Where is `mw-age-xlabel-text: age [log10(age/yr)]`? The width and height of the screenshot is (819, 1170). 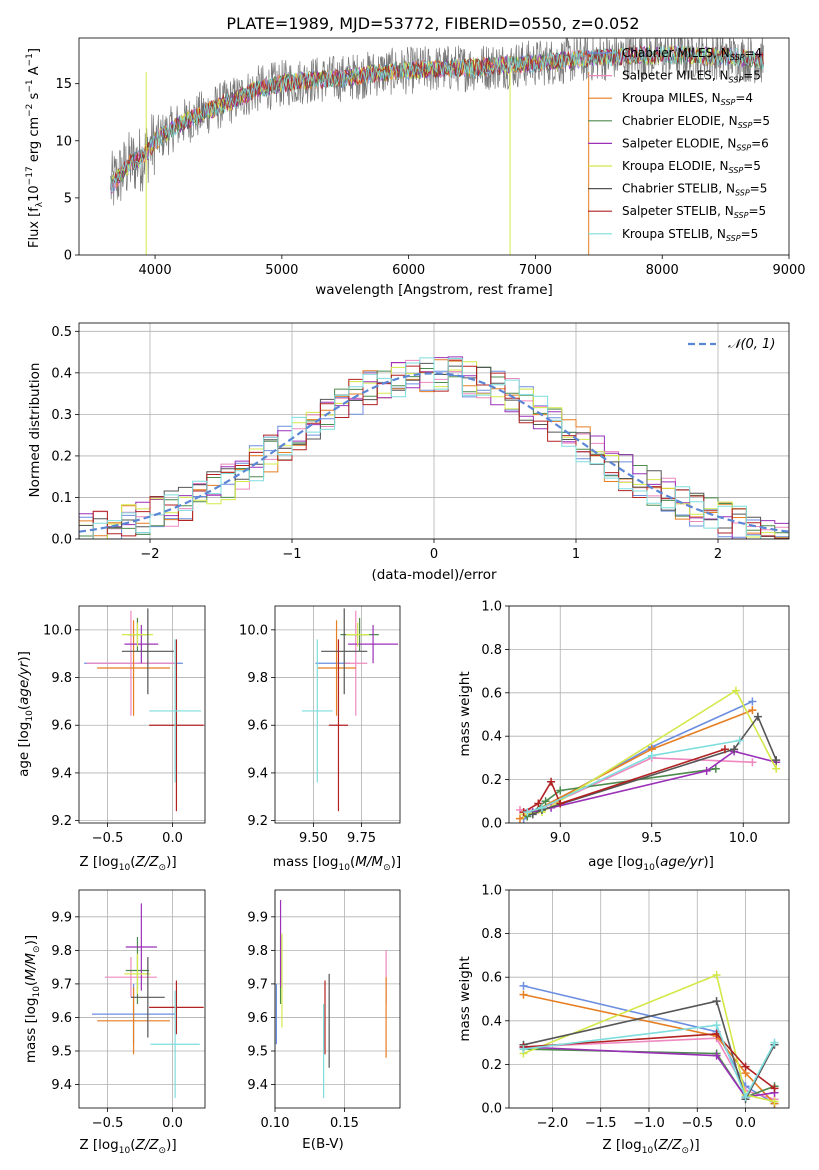 mw-age-xlabel-text: age [log10(age/yr)] is located at coordinates (651, 863).